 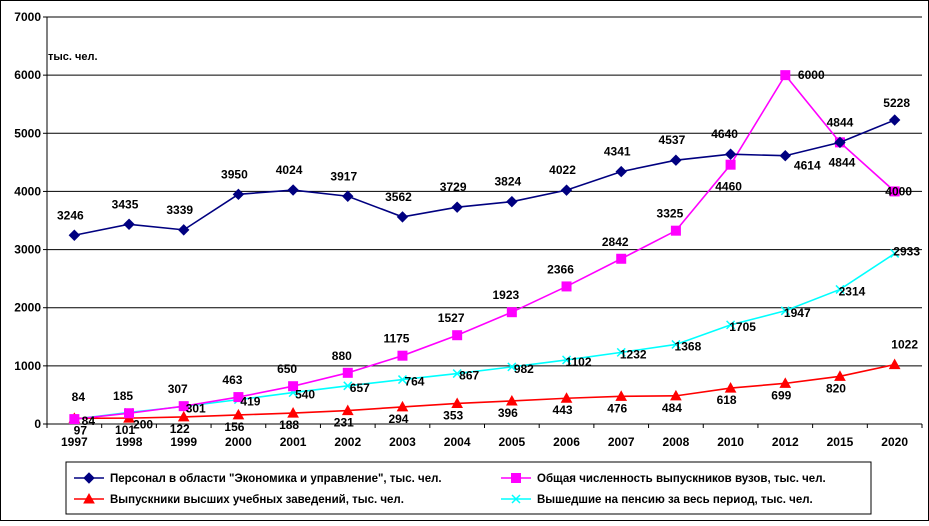 I want to click on data-label: 1947, so click(x=797, y=313).